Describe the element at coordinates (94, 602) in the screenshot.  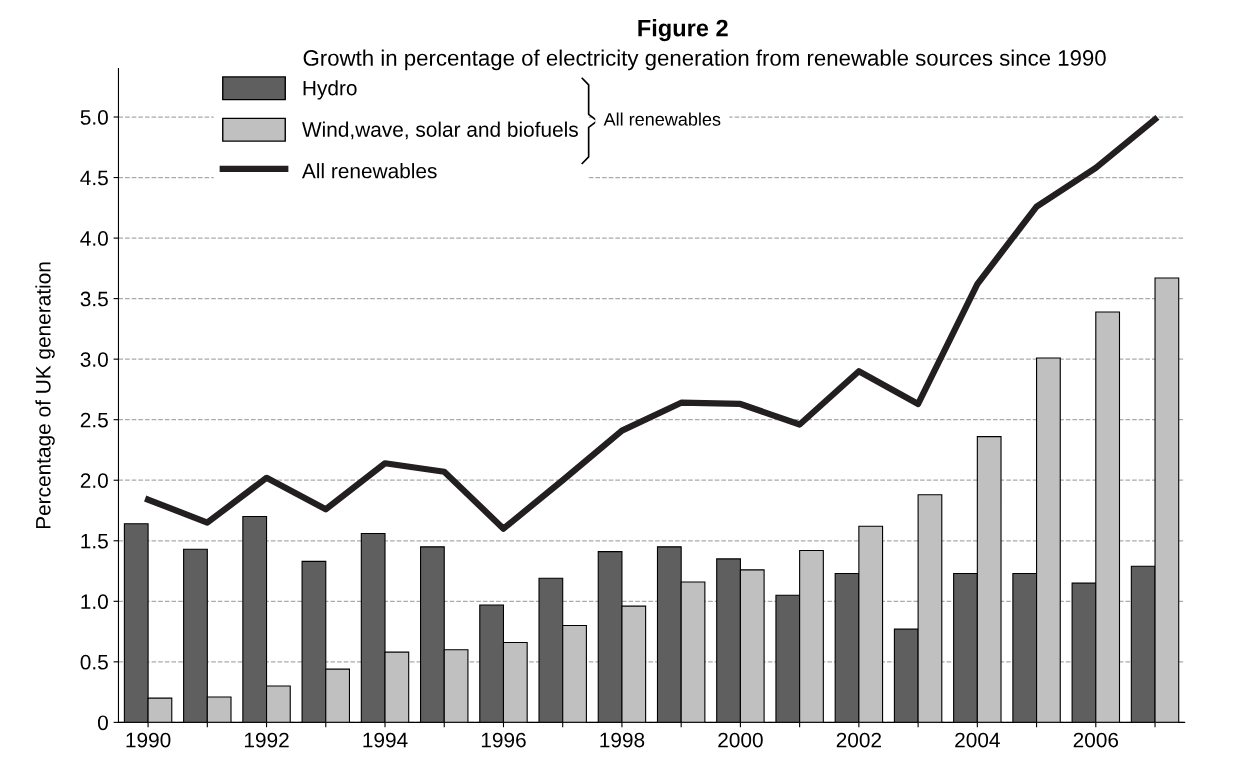
I see `y-tick-label: 1.0` at that location.